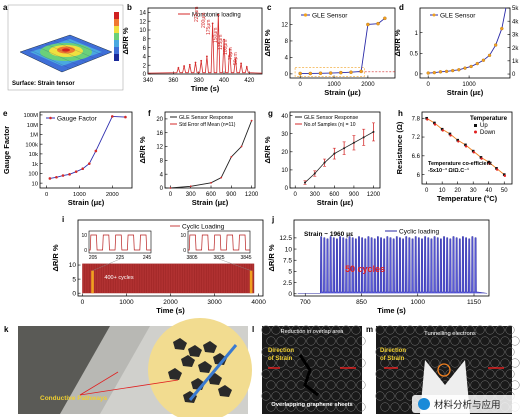  Describe the element at coordinates (116, 43) in the screenshot. I see `colorbar-segment` at that location.